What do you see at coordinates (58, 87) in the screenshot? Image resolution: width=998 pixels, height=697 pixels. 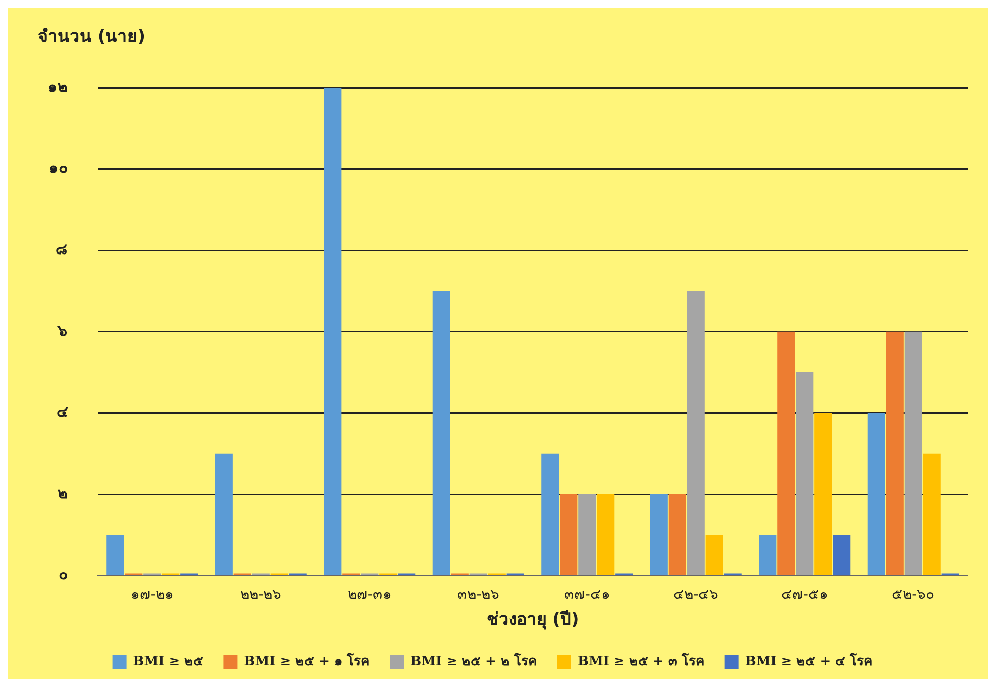 I see `y-tick-label: ๑๒` at bounding box center [58, 87].